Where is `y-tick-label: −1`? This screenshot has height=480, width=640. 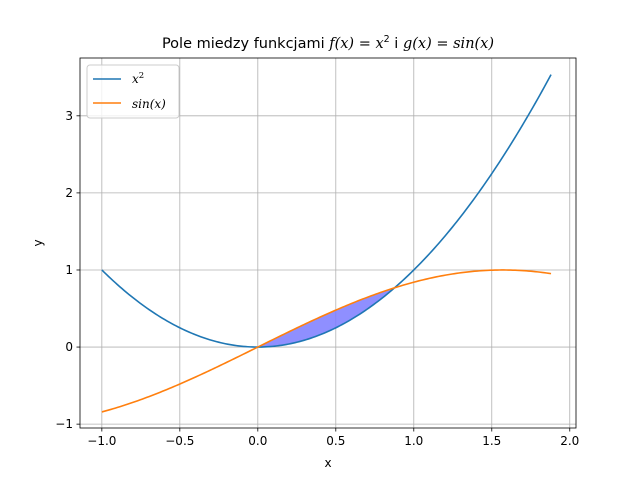
y-tick-label: −1 is located at coordinates (64, 424).